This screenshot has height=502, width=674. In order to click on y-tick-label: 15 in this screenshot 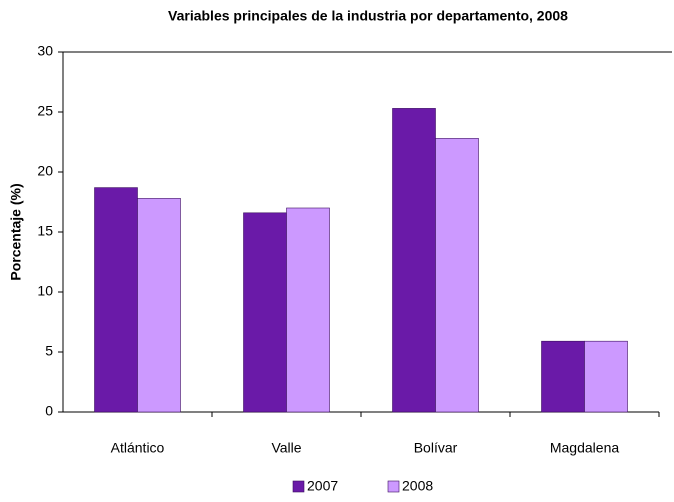, I will do `click(45, 231)`.